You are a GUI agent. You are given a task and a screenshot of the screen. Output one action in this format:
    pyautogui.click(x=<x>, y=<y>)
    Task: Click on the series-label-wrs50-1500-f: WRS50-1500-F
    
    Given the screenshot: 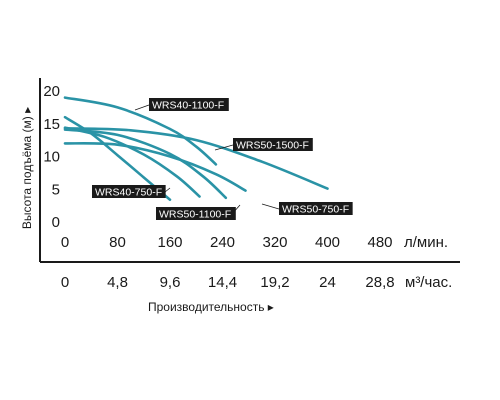 What is the action you would take?
    pyautogui.click(x=263, y=145)
    